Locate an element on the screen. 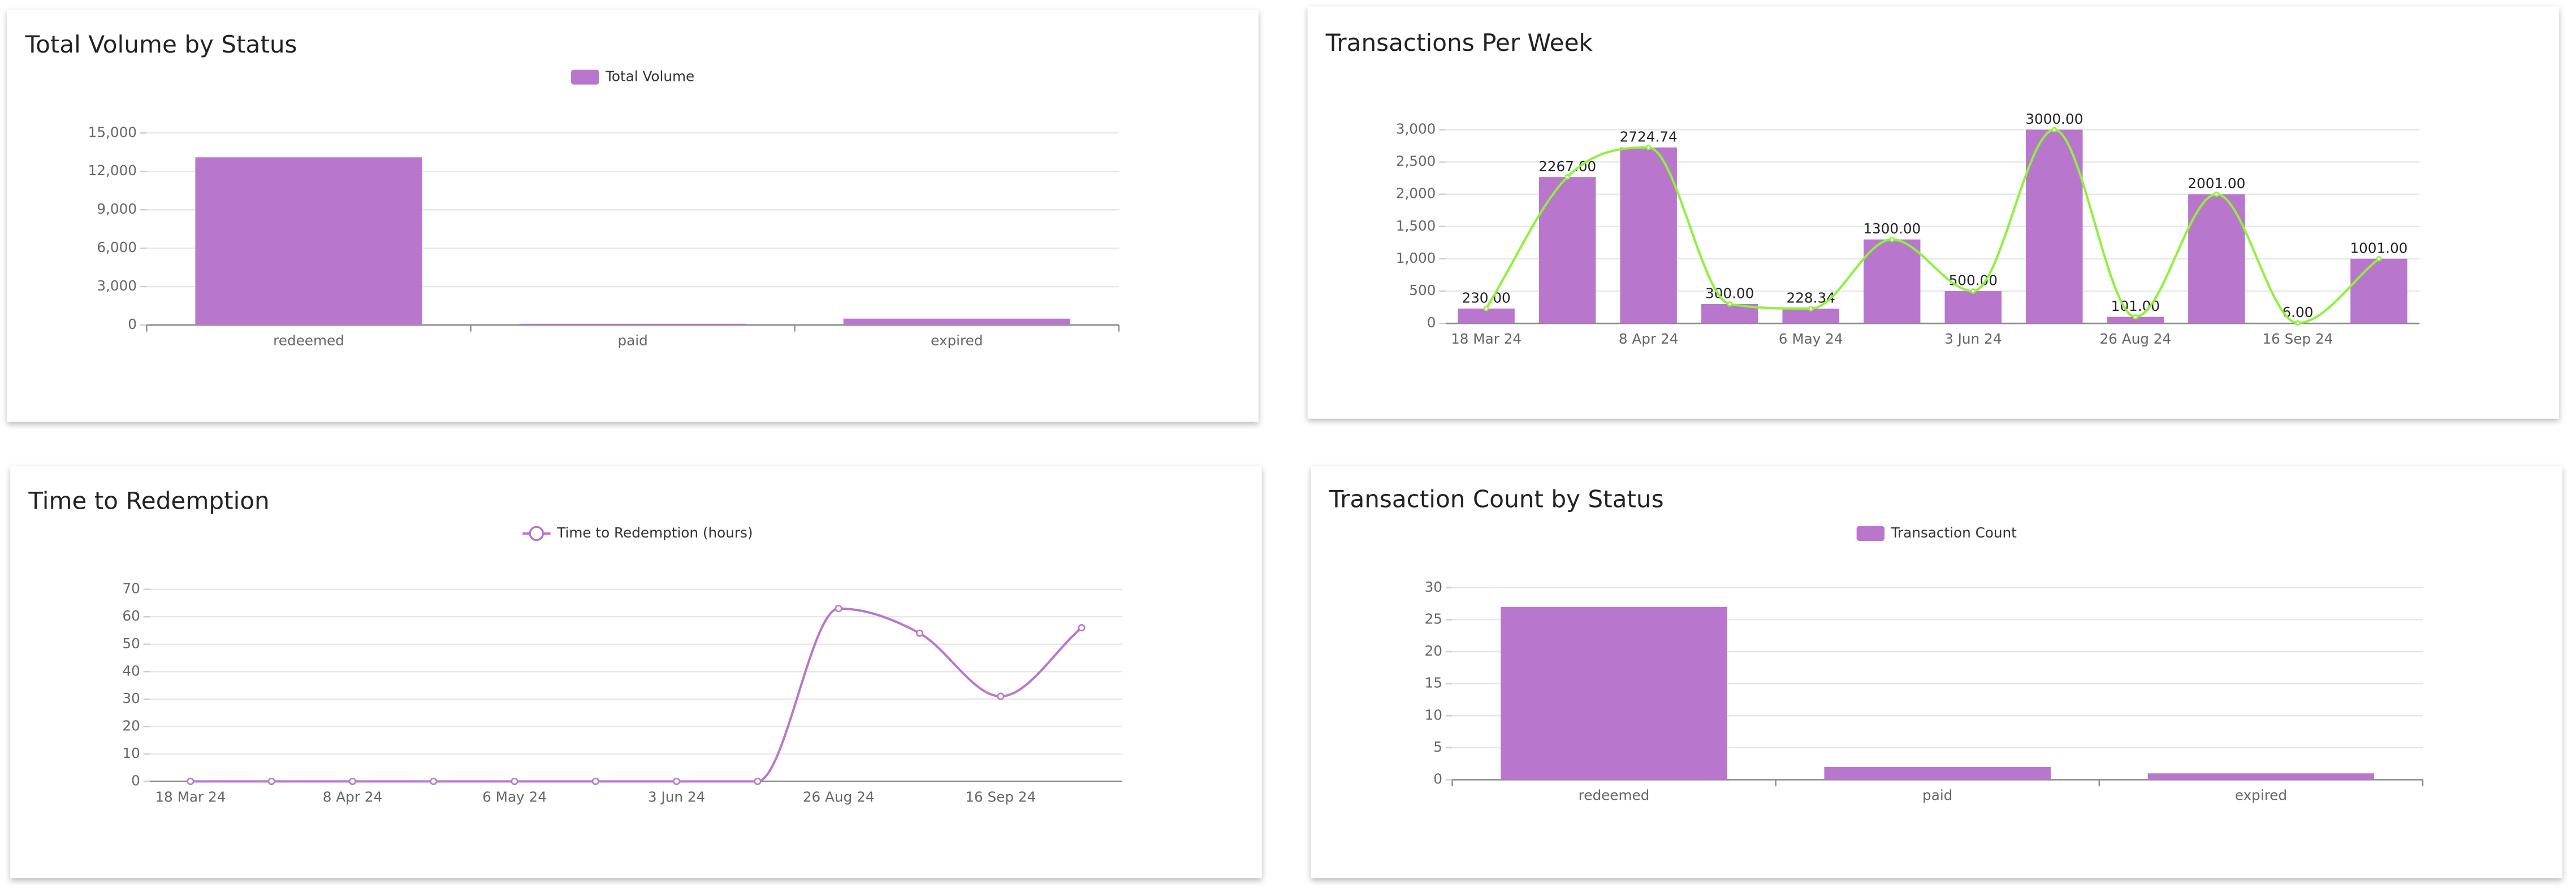 This screenshot has height=893, width=2576. y-tick-label: 50 is located at coordinates (131, 643).